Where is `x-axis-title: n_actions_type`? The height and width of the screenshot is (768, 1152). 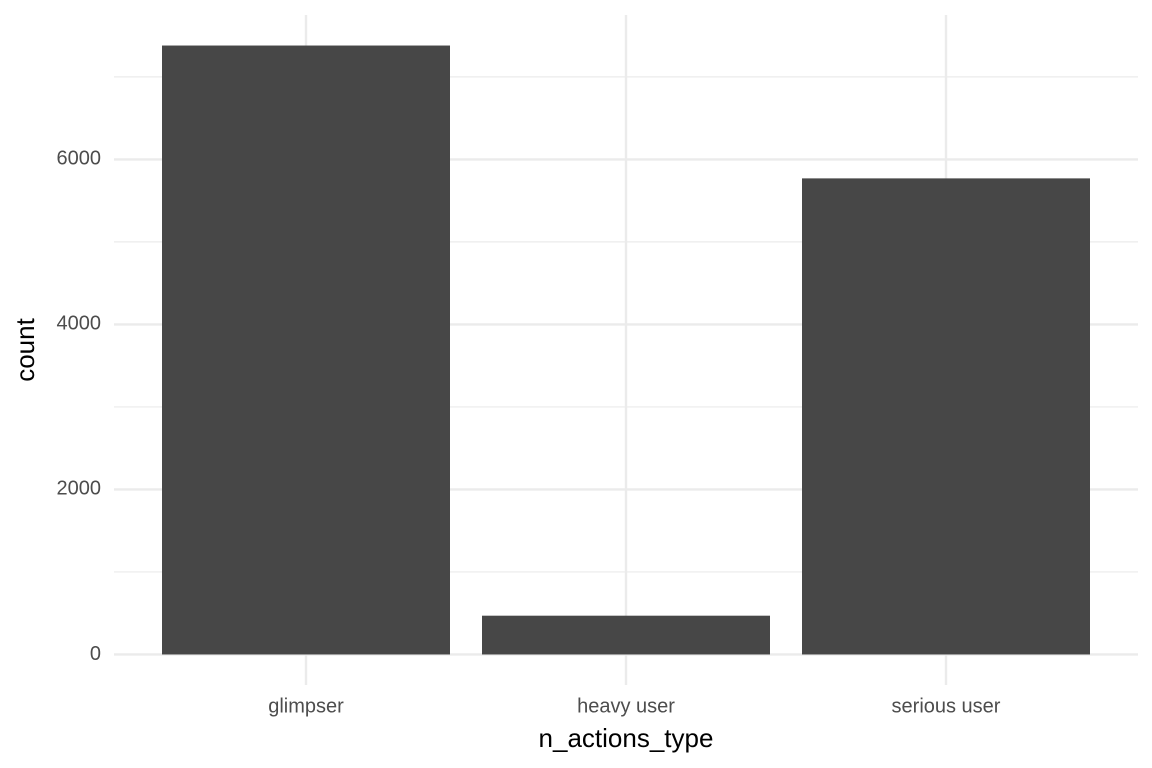 x-axis-title: n_actions_type is located at coordinates (626, 738).